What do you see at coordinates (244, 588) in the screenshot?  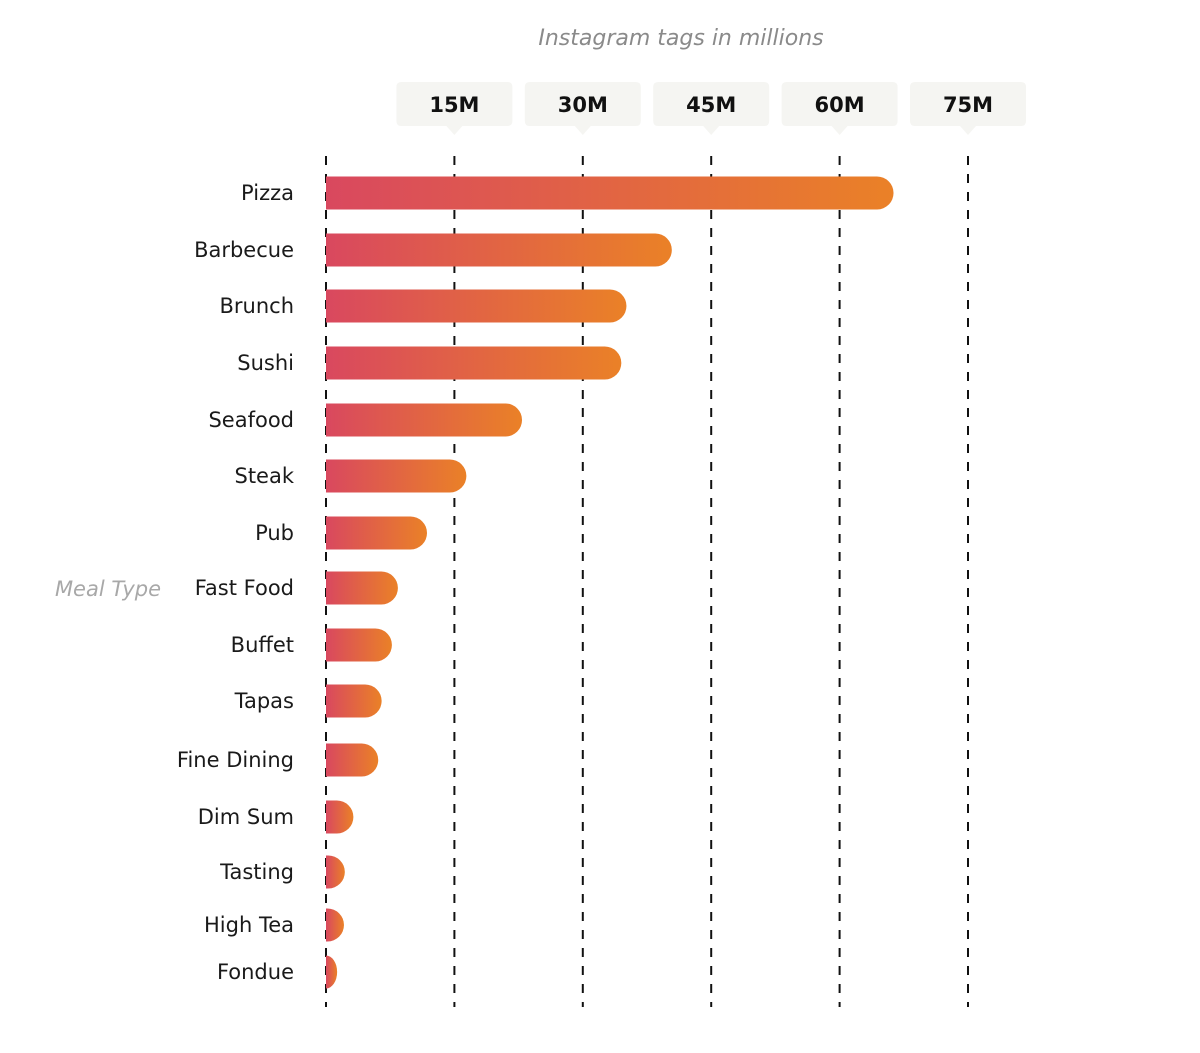 I see `category-label: Fast Food` at bounding box center [244, 588].